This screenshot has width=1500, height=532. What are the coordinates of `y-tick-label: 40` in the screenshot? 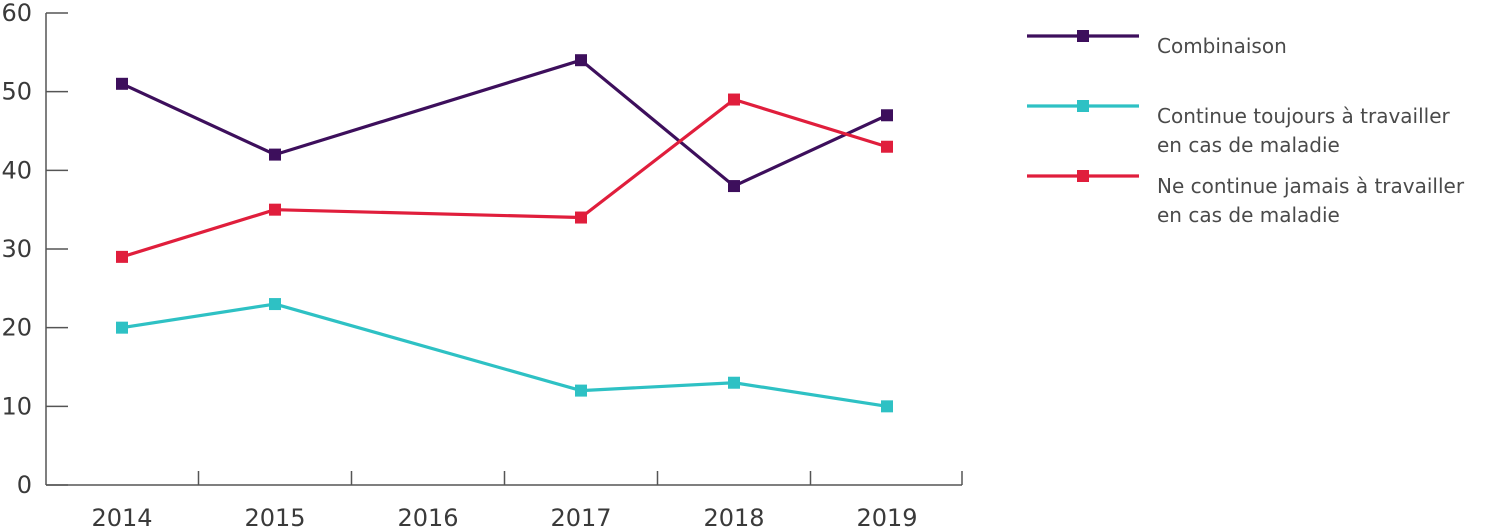 It's located at (16, 170).